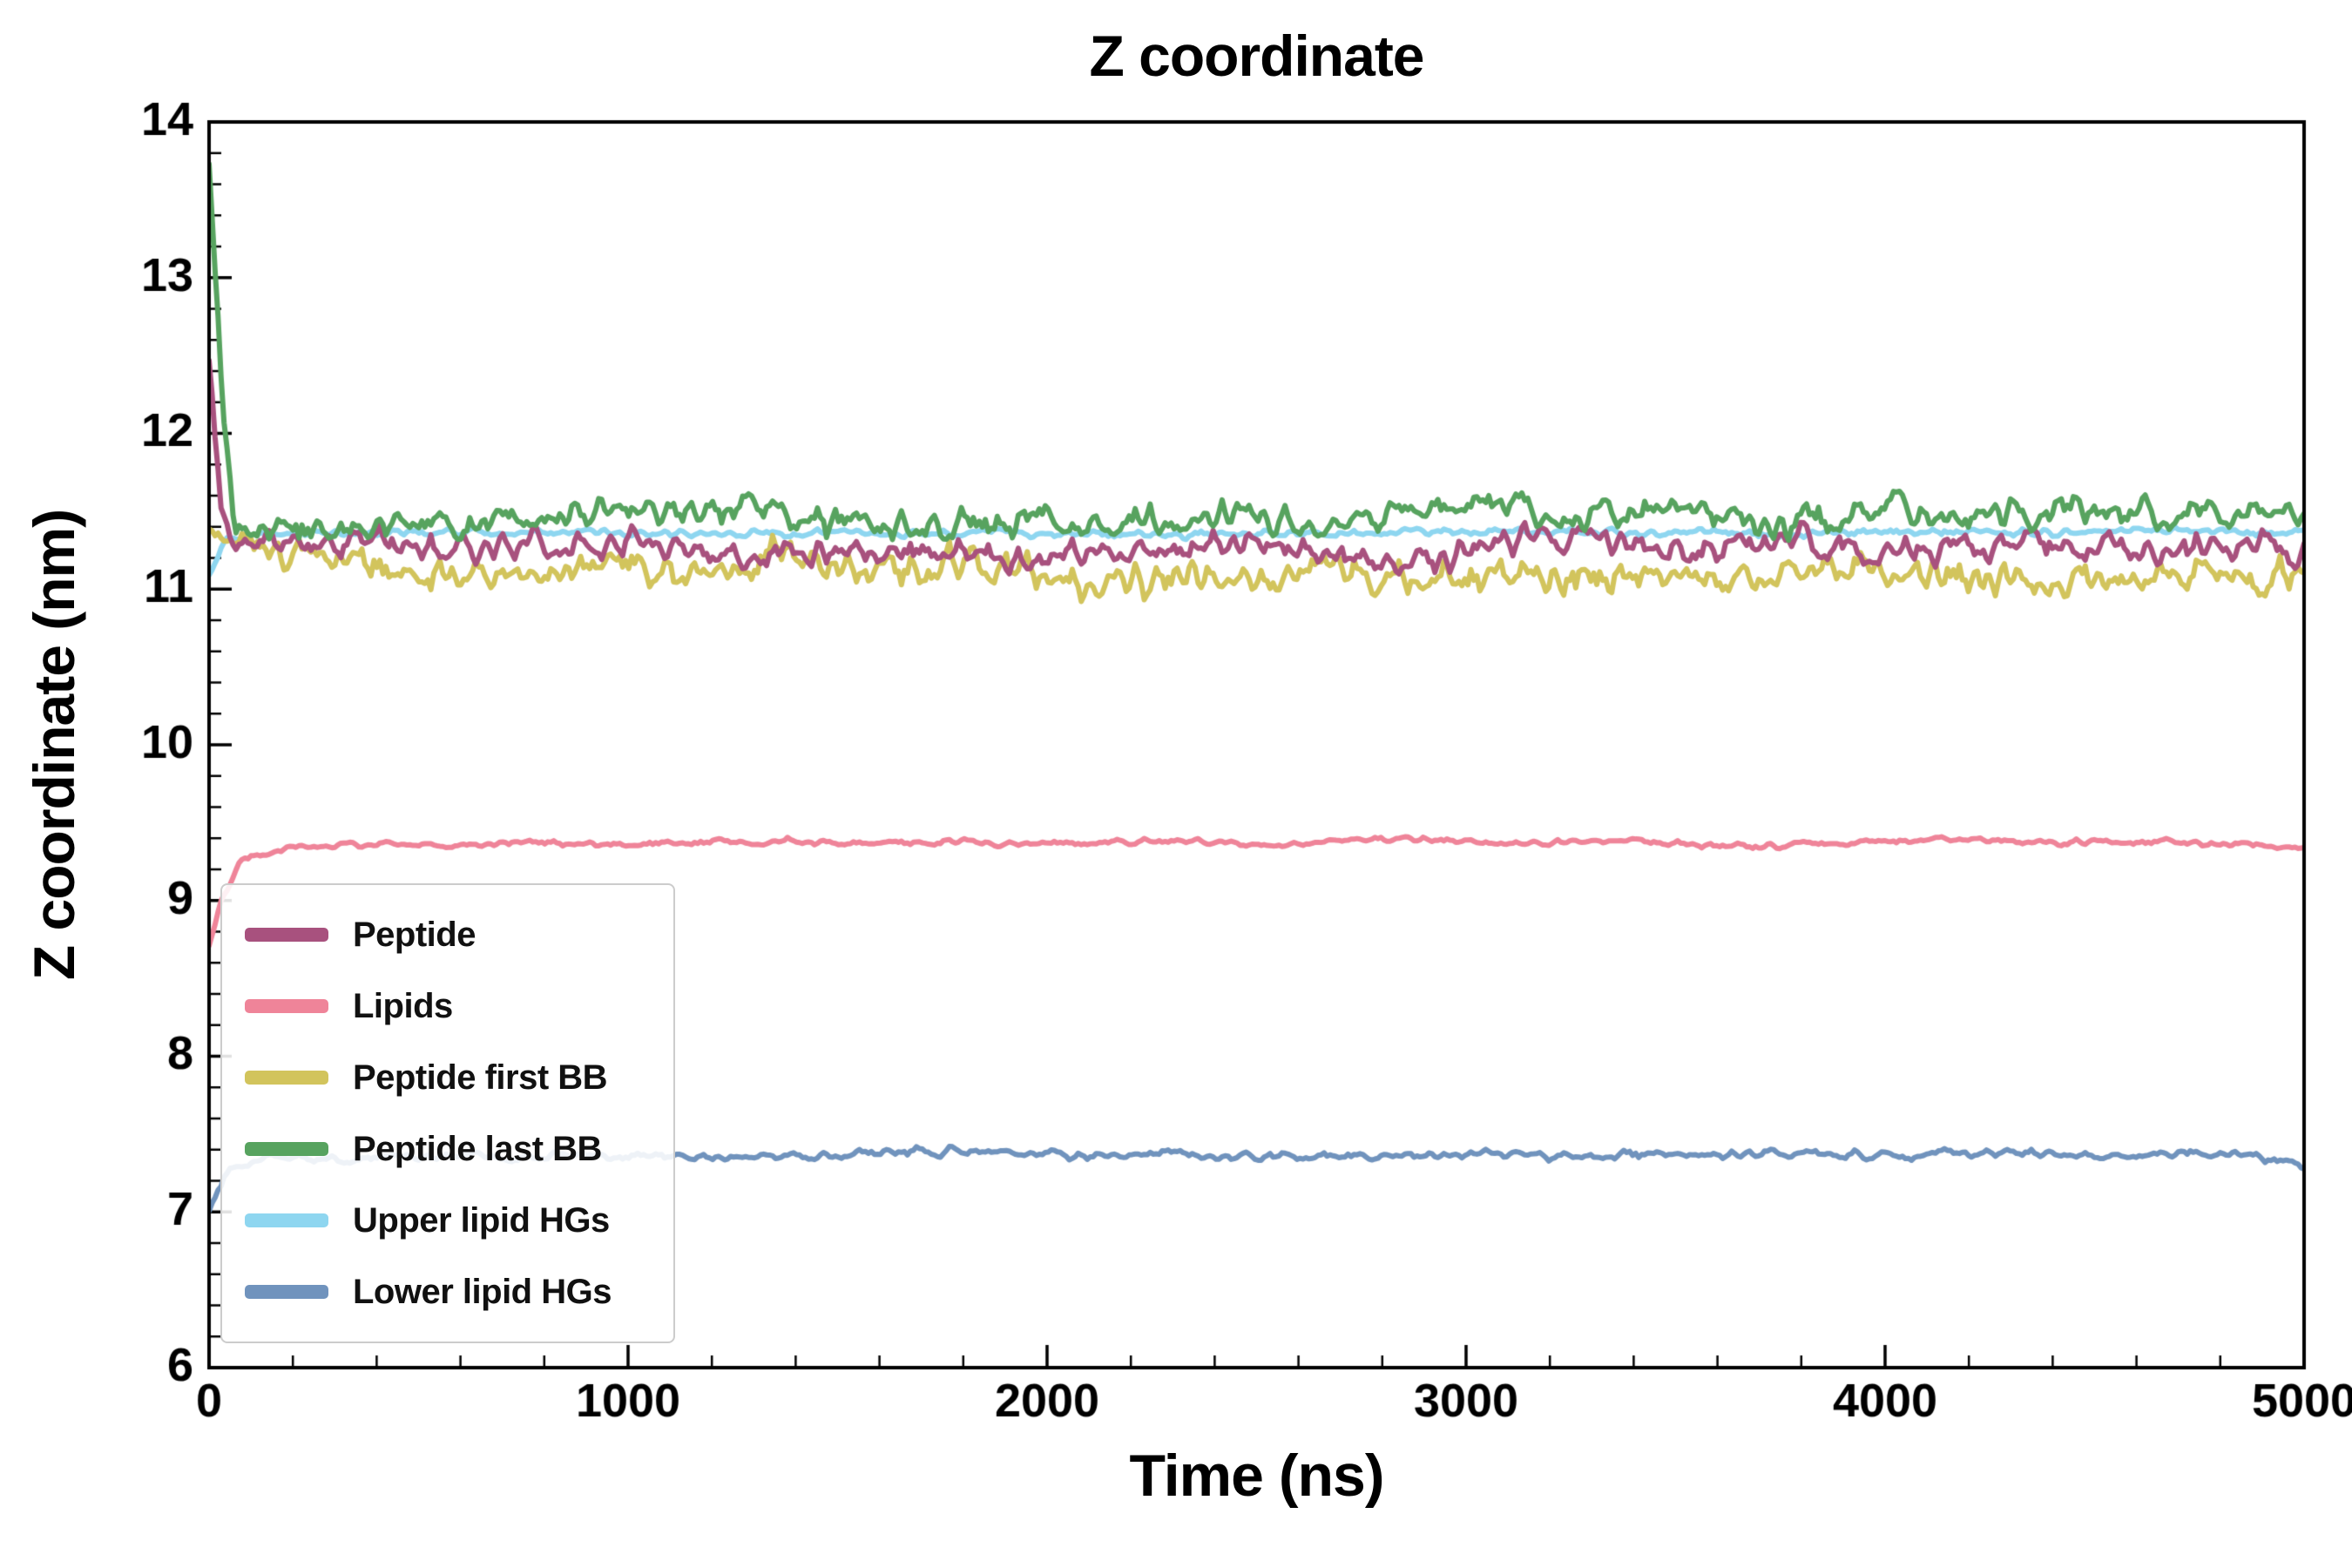 The height and width of the screenshot is (1568, 2352). Describe the element at coordinates (481, 1220) in the screenshot. I see `legend-label: Upper lipid HGs` at that location.